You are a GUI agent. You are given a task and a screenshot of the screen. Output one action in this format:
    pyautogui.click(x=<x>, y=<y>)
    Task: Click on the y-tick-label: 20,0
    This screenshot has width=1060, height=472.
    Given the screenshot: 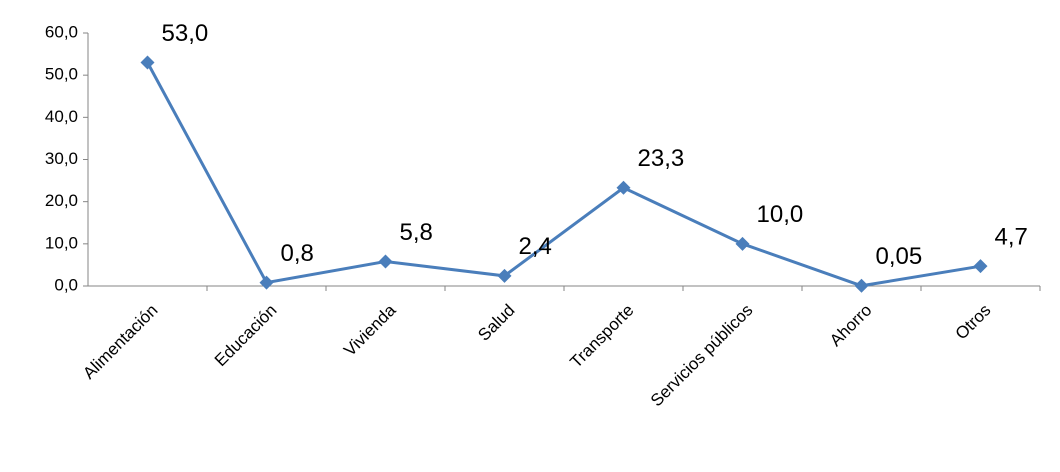 What is the action you would take?
    pyautogui.click(x=61, y=200)
    